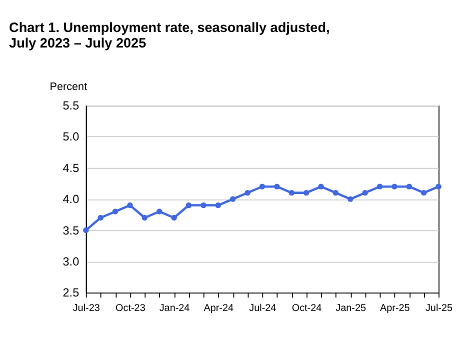 The height and width of the screenshot is (337, 472). I want to click on x-tick-label: Jul-23, so click(86, 308).